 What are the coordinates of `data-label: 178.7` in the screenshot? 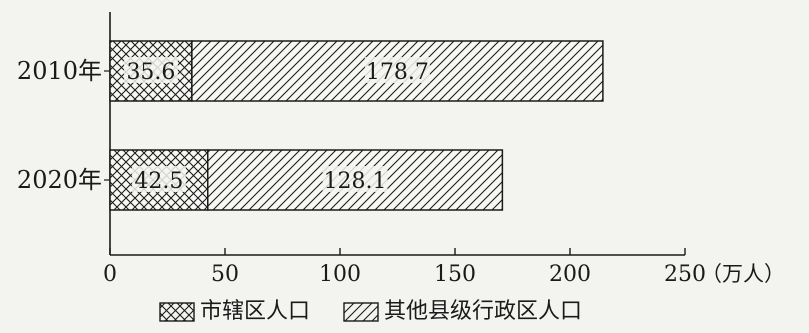 It's located at (397, 72).